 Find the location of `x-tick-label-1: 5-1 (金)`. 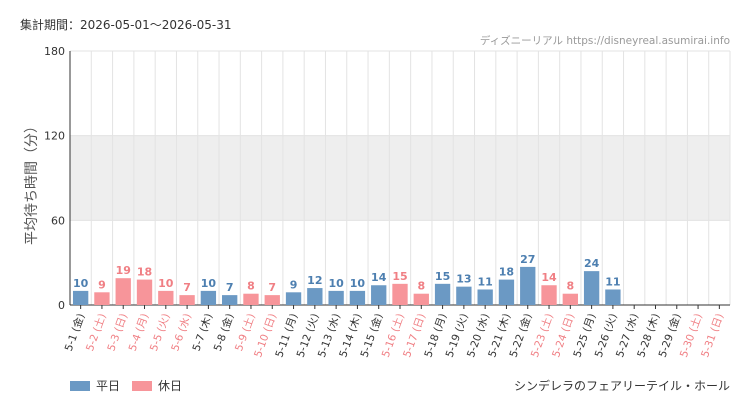

x-tick-label-1: 5-1 (金) is located at coordinates (75, 332).